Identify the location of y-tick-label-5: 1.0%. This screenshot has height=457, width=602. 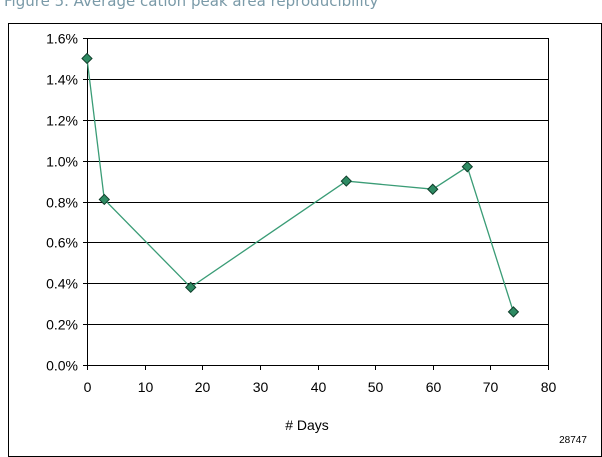
(62, 162).